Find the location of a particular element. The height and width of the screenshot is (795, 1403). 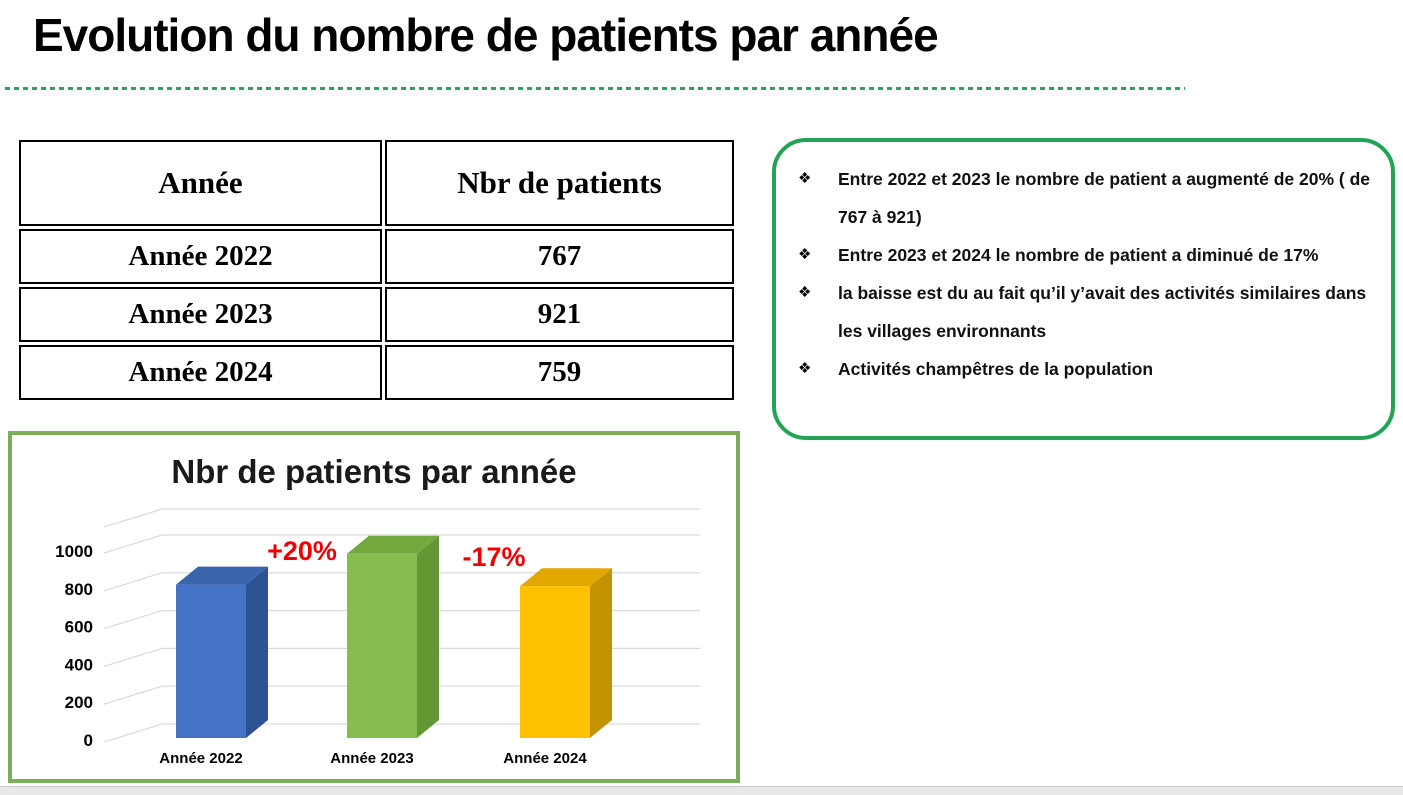

chart-title: Nbr de patients par année is located at coordinates (374, 471).